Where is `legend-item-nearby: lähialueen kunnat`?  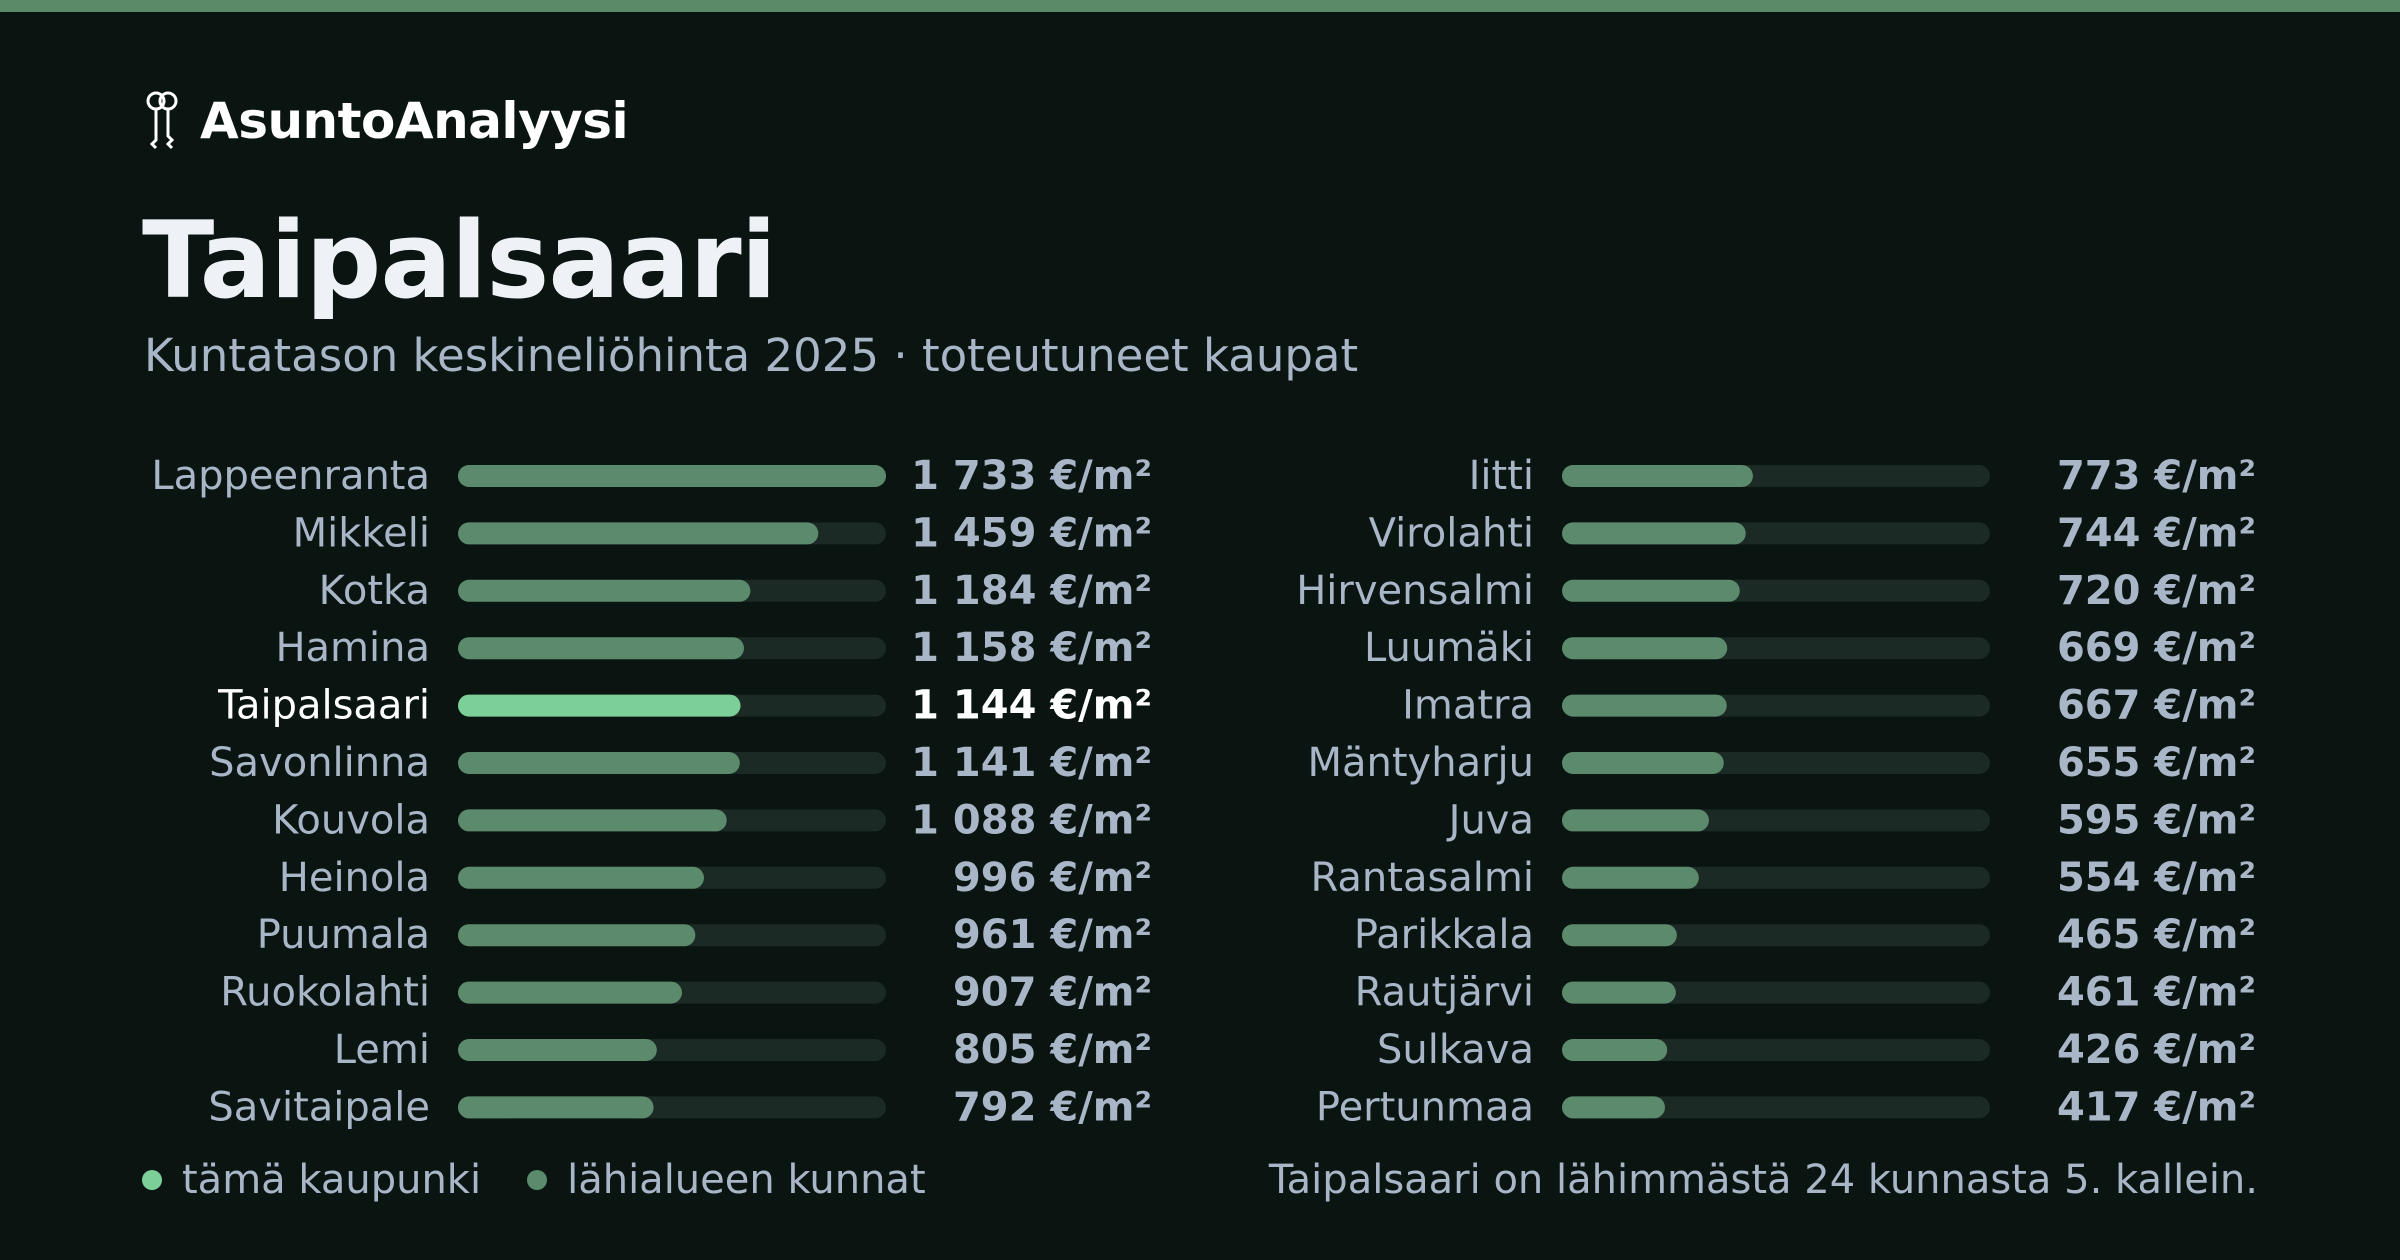
legend-item-nearby: lähialueen kunnat is located at coordinates (726, 1180).